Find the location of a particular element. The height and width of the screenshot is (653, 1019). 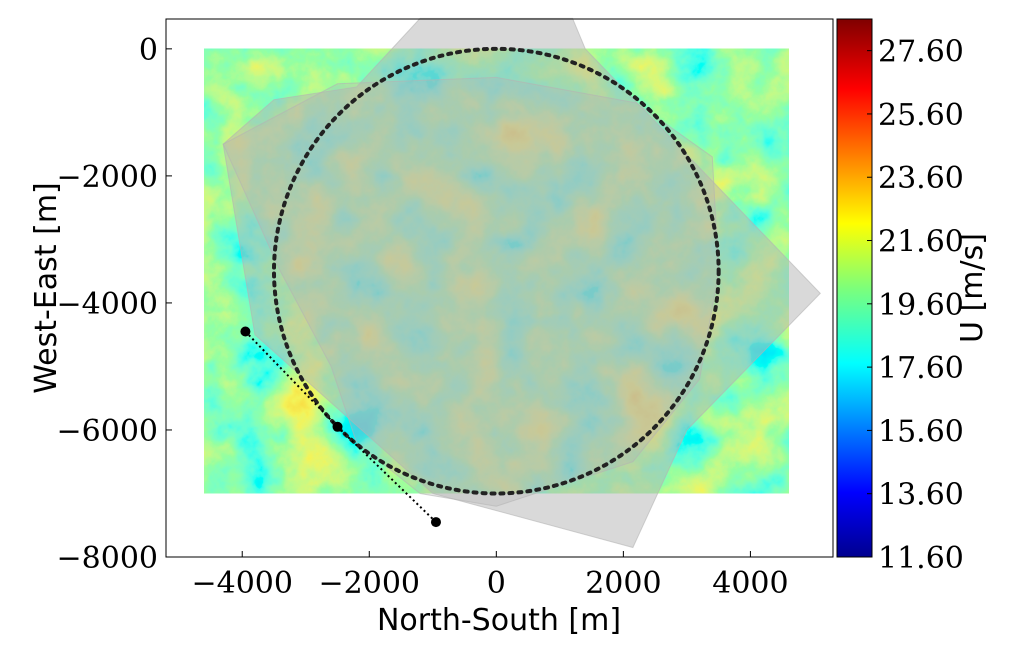

colorbar-tick-label: 11.60 is located at coordinates (921, 558).